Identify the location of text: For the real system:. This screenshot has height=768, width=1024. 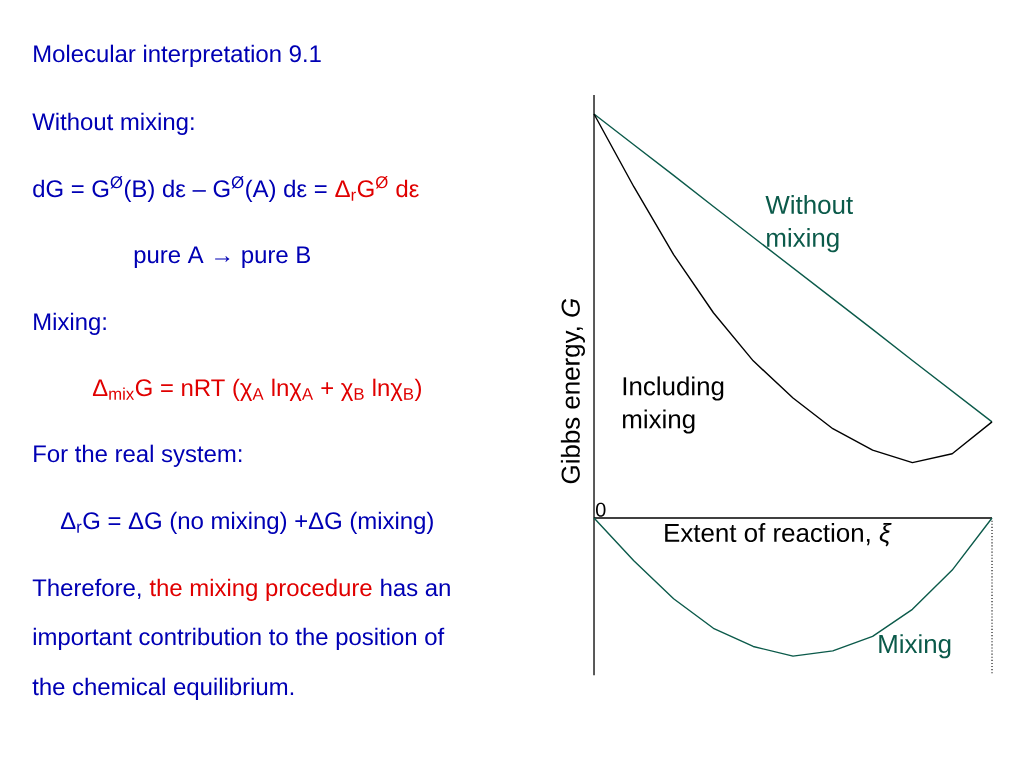
(138, 455).